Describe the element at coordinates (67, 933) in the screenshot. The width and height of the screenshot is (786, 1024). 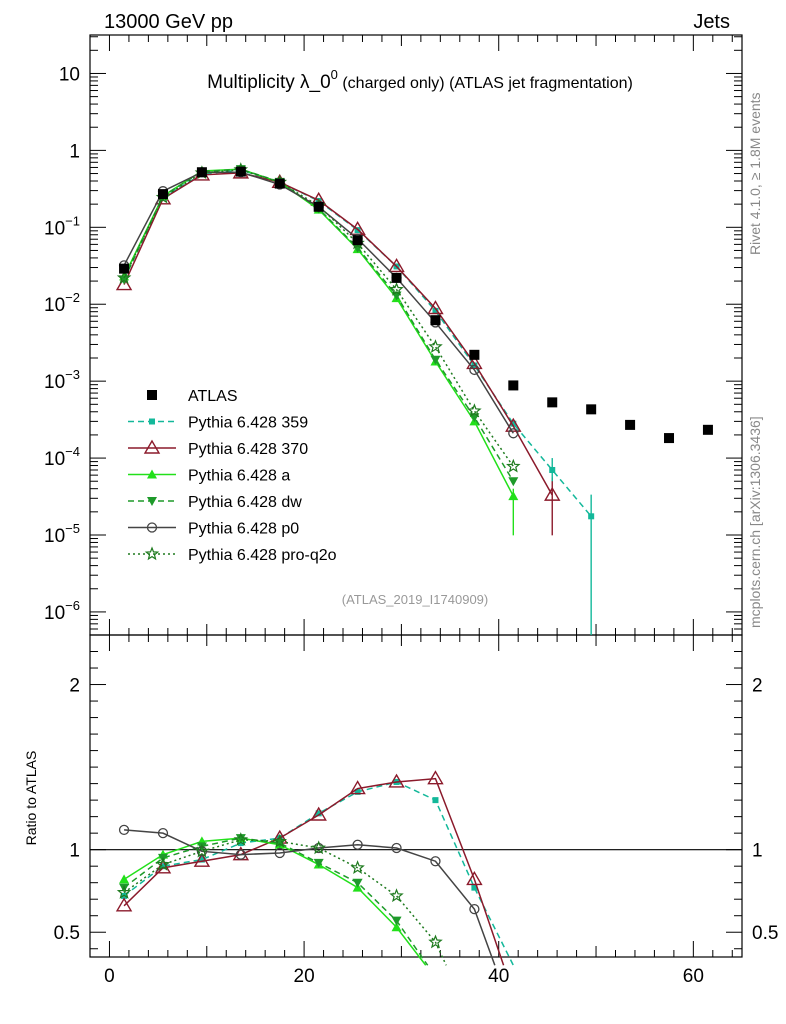
I see `ratio-y-tick-label: 0.5` at that location.